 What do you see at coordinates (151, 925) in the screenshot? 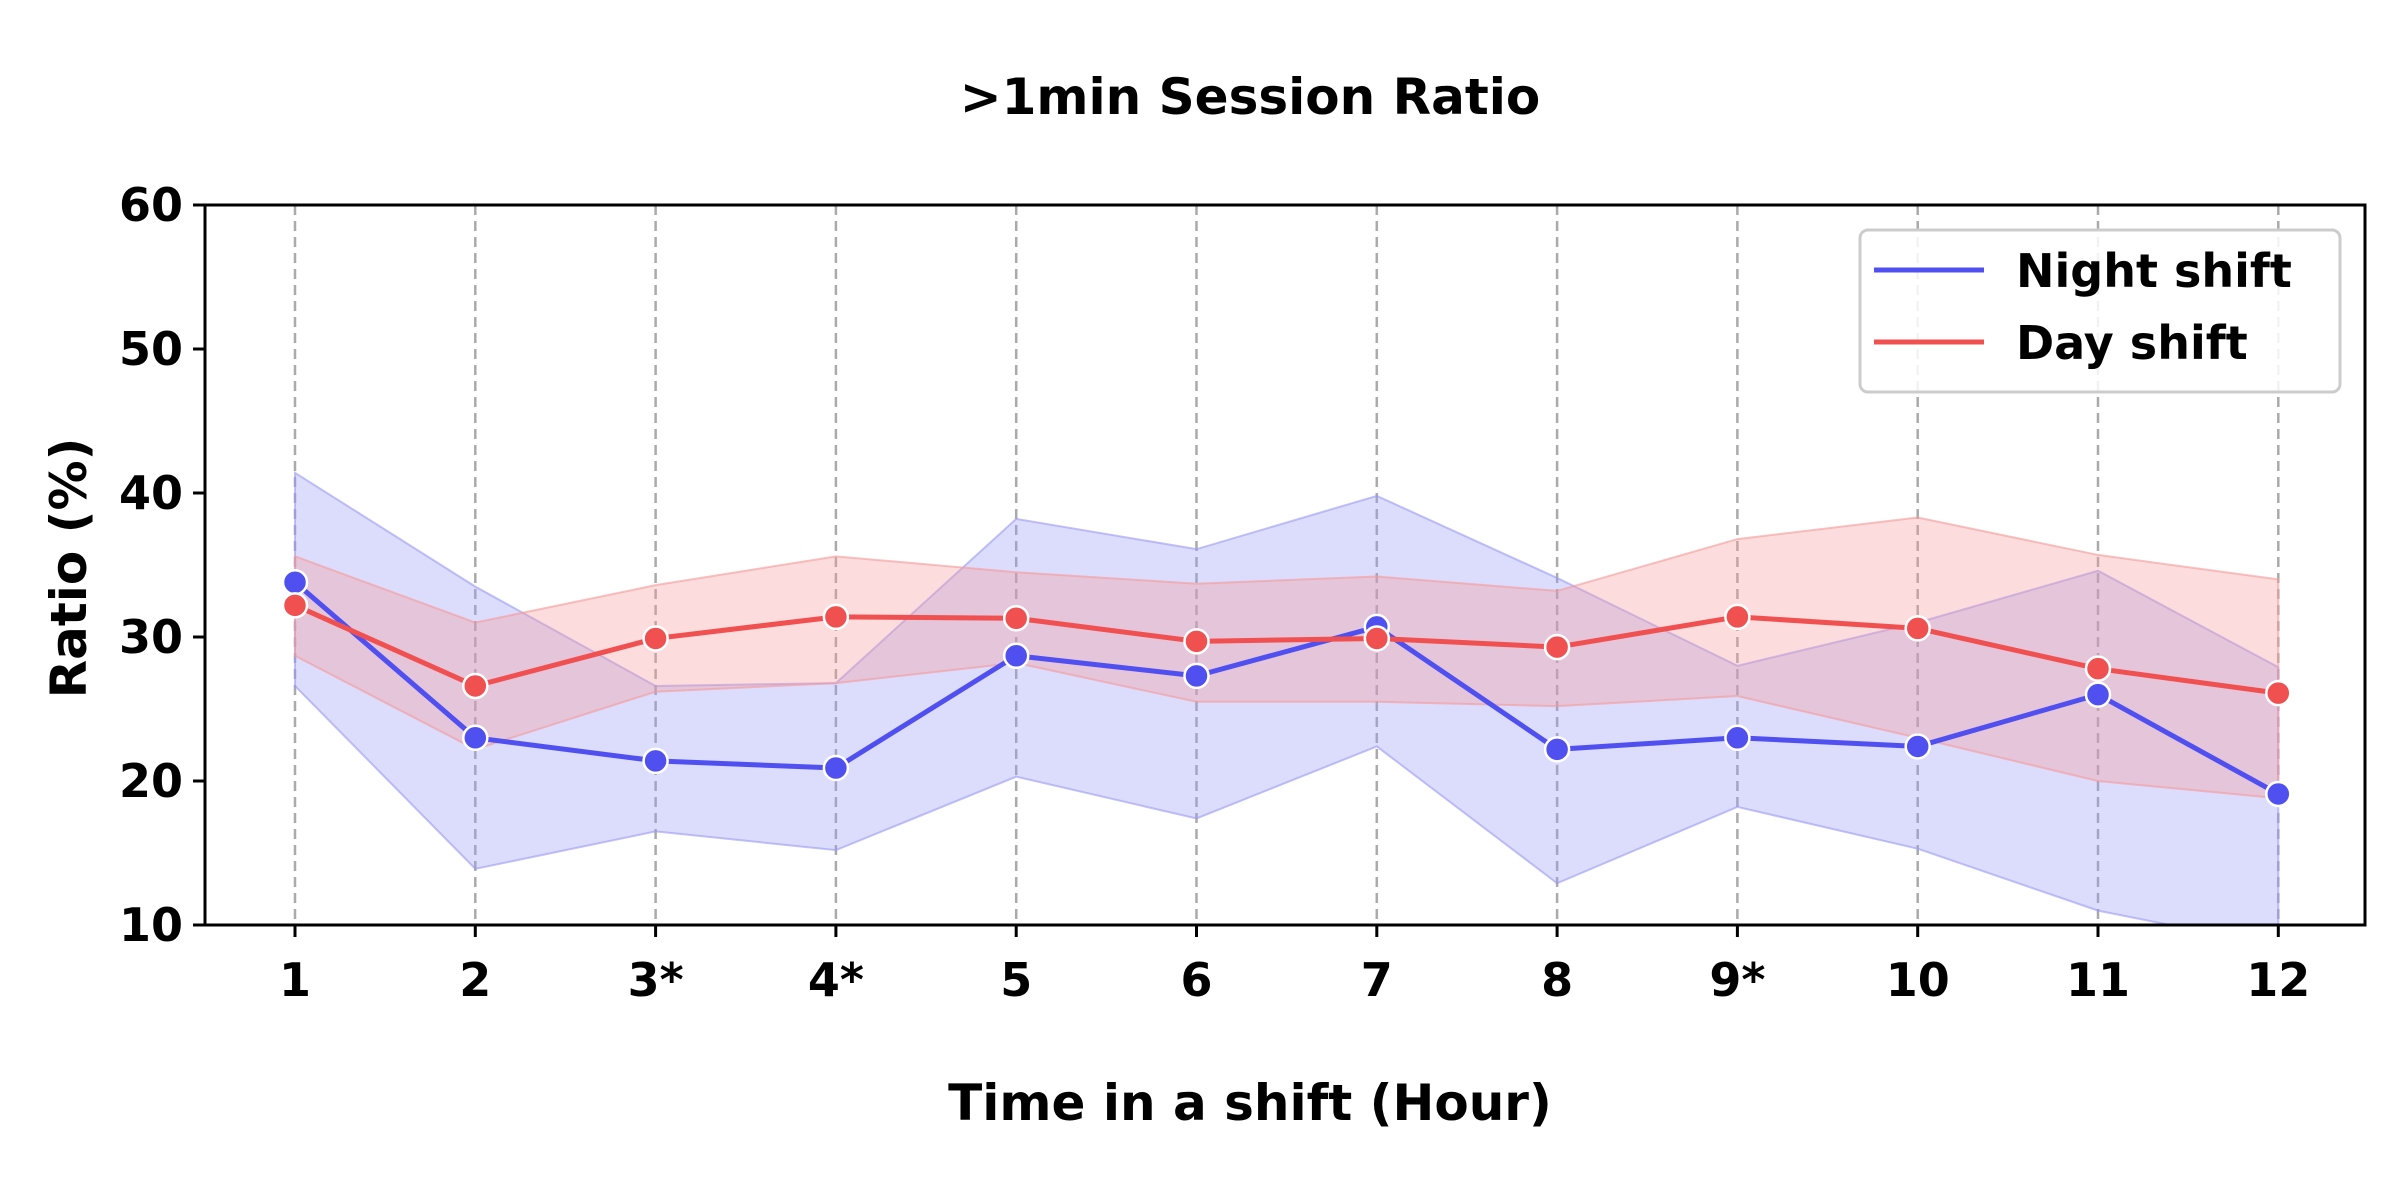
I see `y-tick-label: 10` at bounding box center [151, 925].